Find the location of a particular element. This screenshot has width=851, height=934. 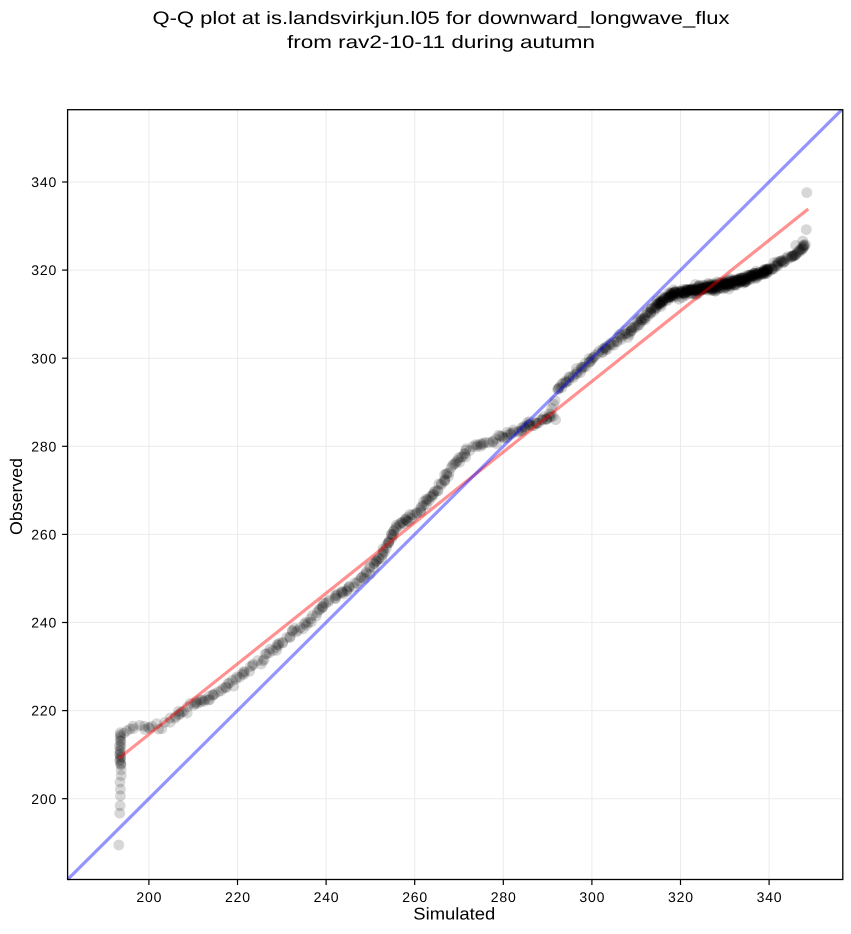

svg-text: from rav2-10-11 during autumn is located at coordinates (441, 42).